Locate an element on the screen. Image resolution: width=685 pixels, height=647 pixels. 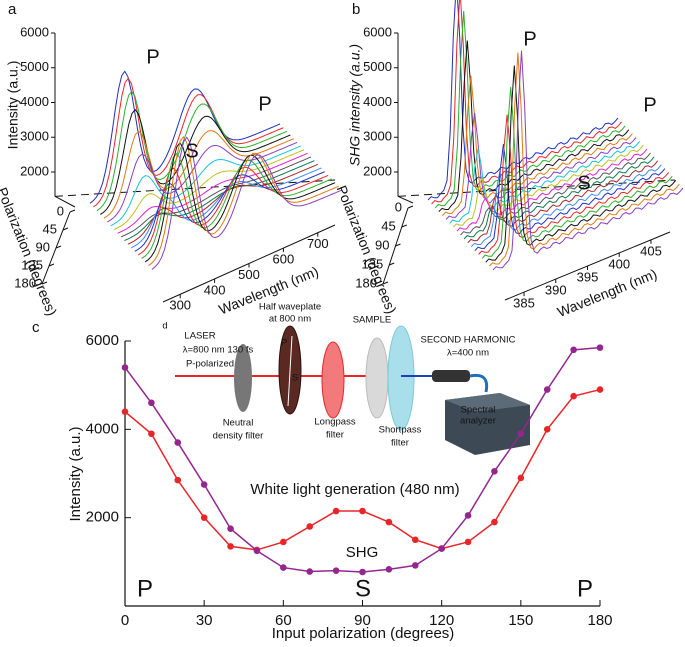
waveplate-axis is located at coordinates (290, 371).